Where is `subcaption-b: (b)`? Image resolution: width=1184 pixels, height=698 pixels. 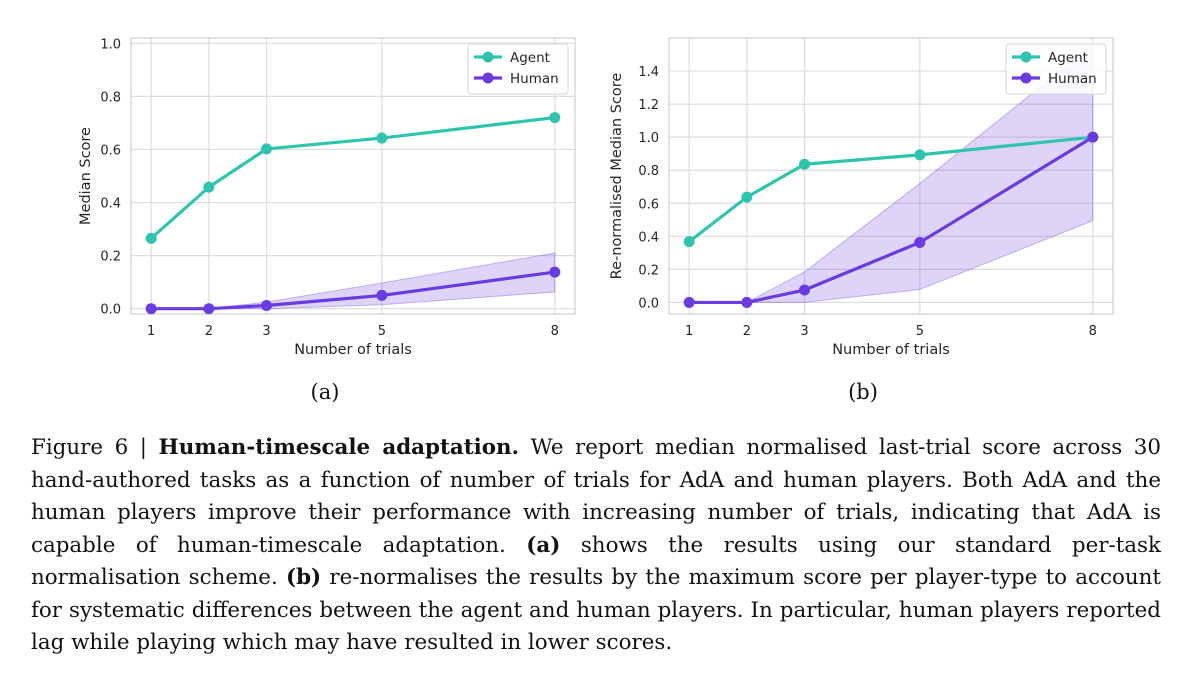
subcaption-b: (b) is located at coordinates (863, 392).